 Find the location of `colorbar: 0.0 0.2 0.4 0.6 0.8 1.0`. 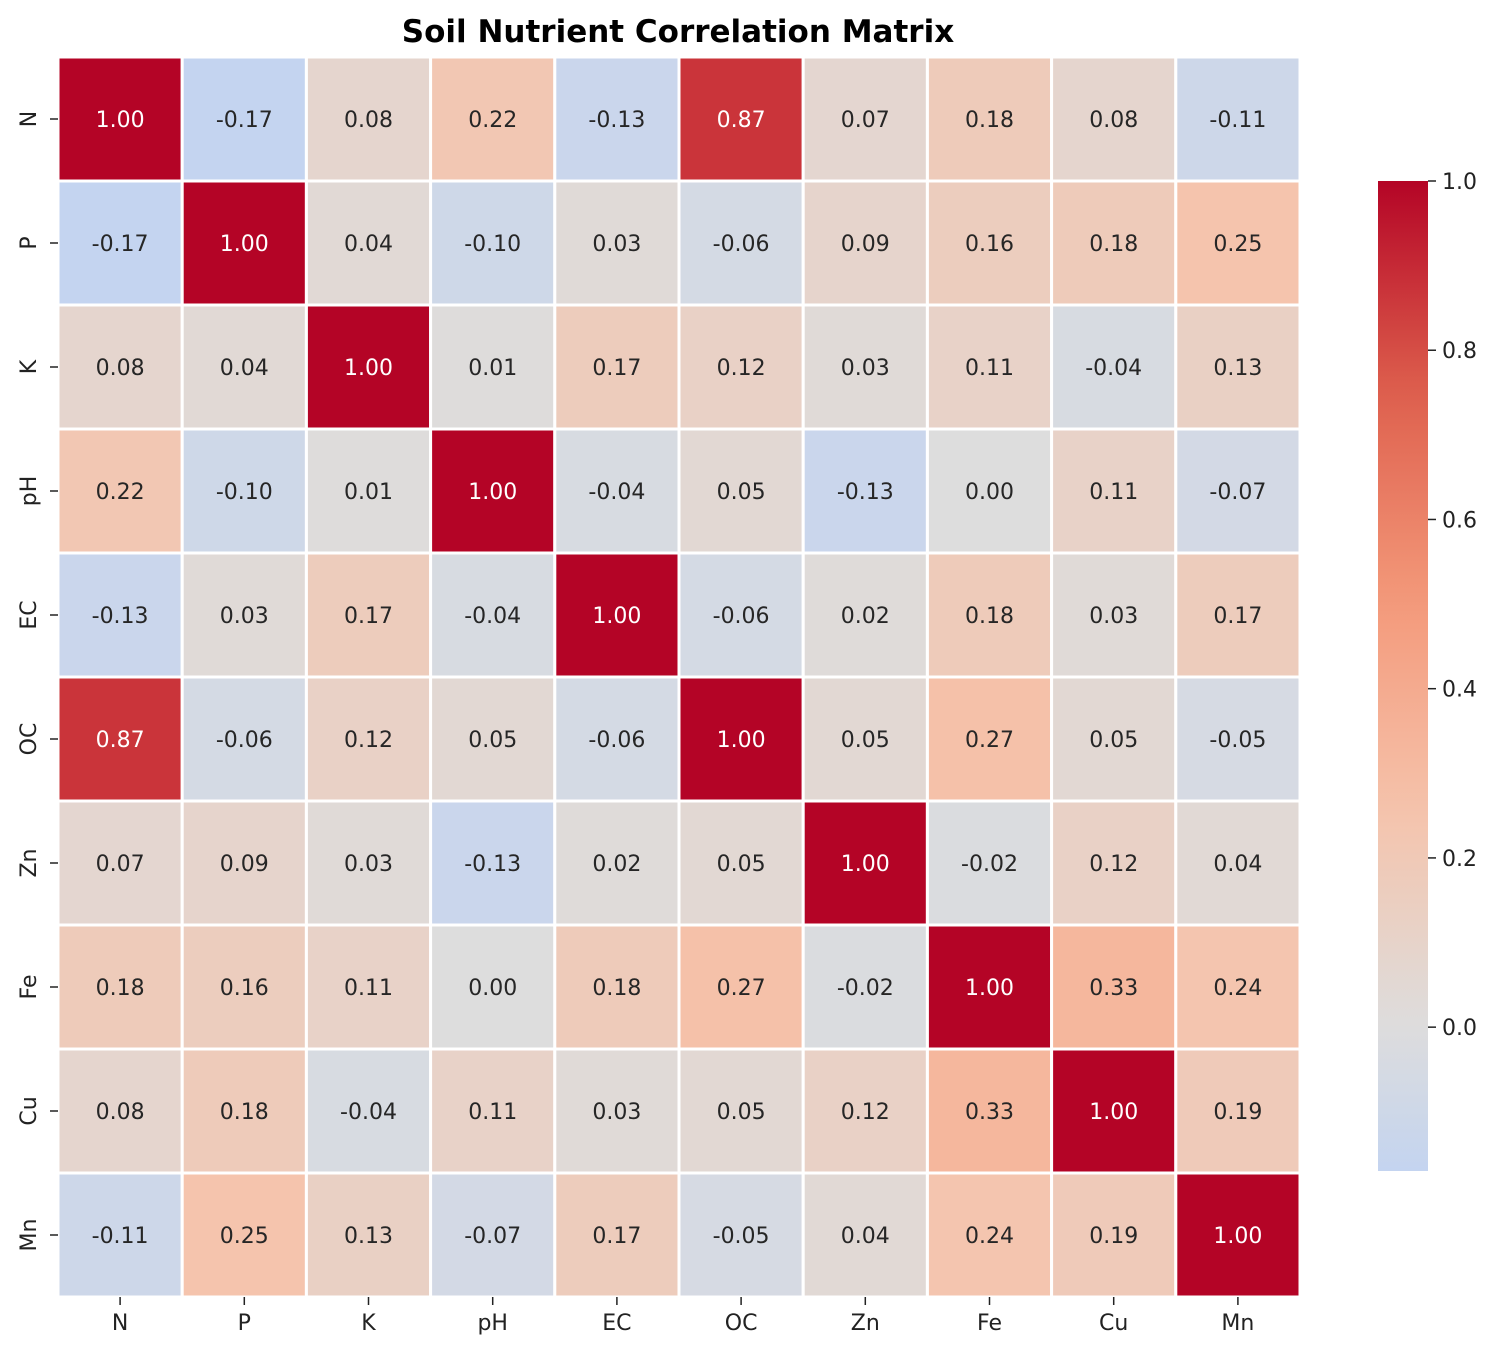

colorbar: 0.0 0.2 0.4 0.6 0.8 1.0 is located at coordinates (1427, 670).